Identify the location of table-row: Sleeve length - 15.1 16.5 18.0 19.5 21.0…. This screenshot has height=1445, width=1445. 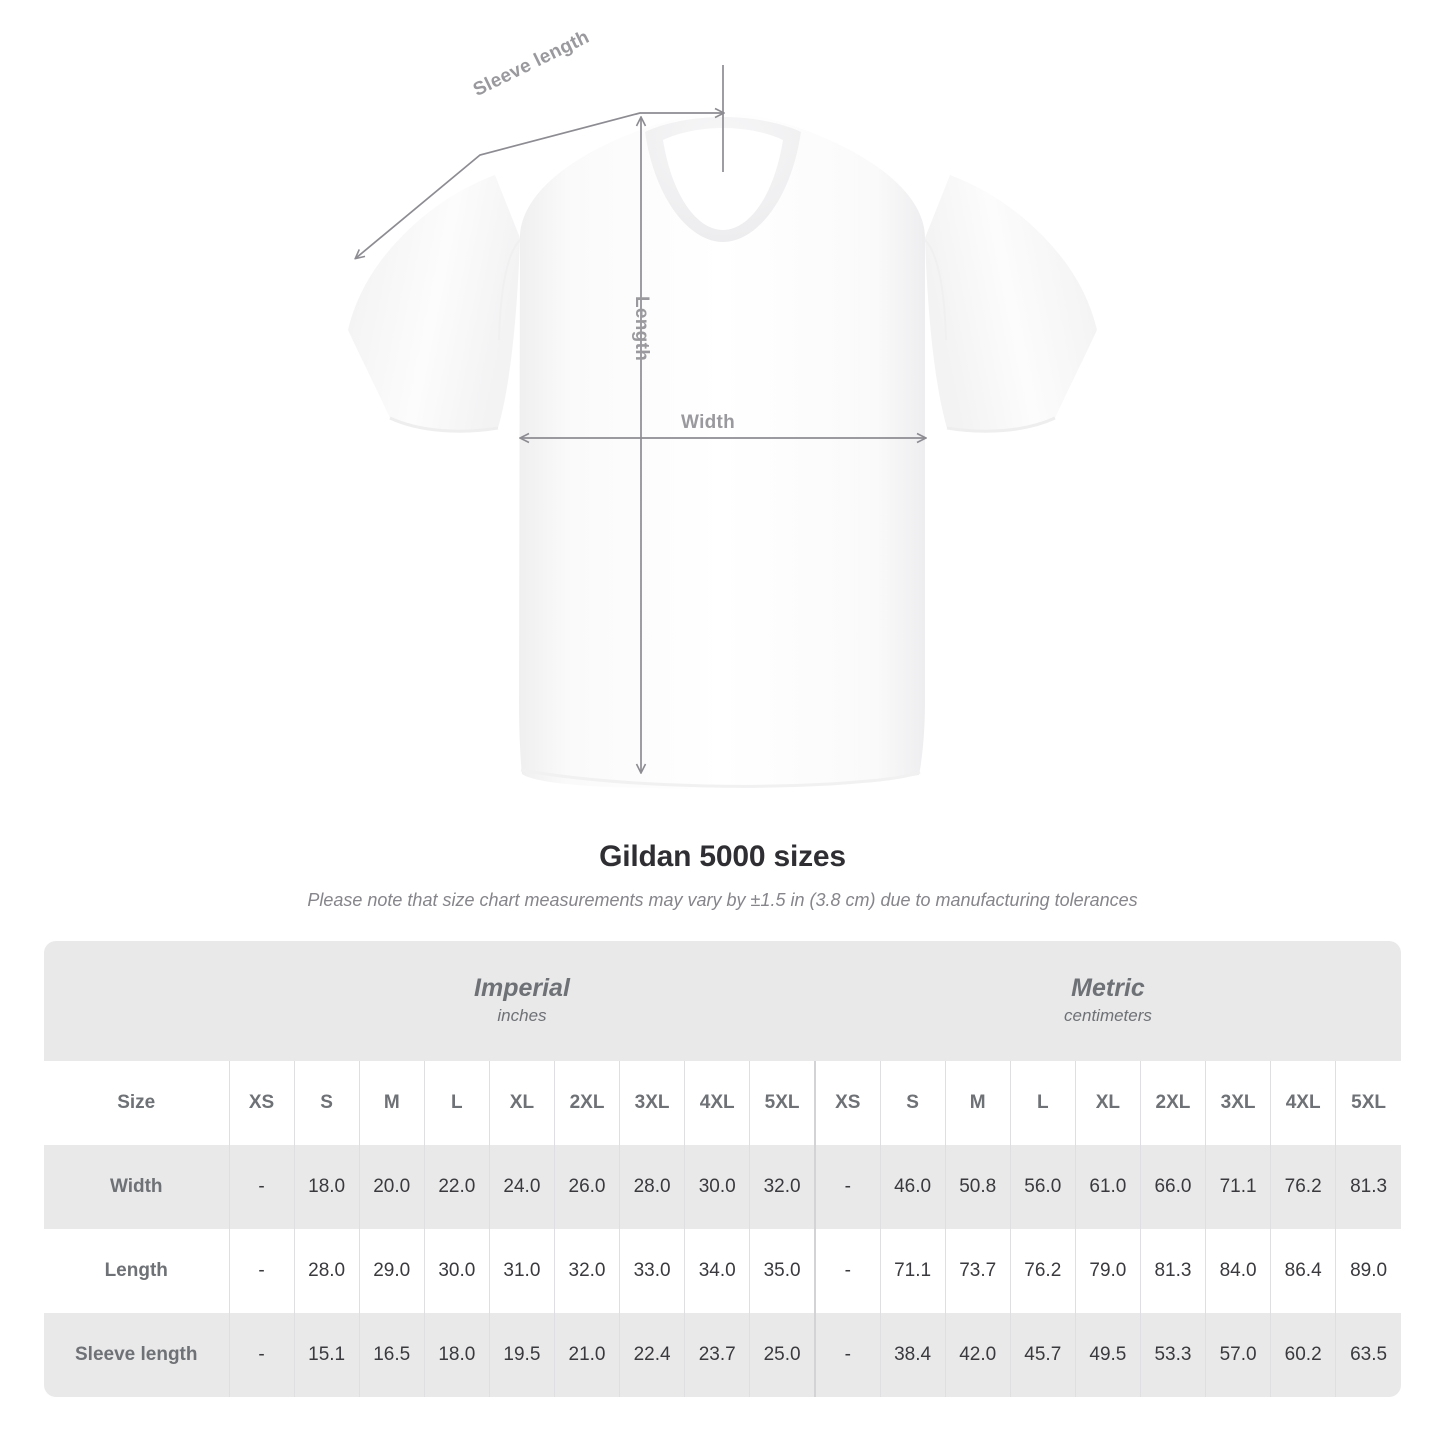
(722, 1355).